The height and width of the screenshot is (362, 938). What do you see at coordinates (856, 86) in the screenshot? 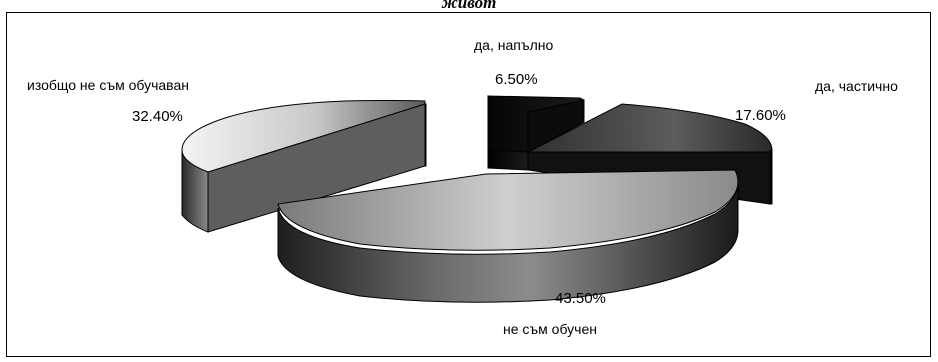
I see `label-yes-partially: да, частично` at bounding box center [856, 86].